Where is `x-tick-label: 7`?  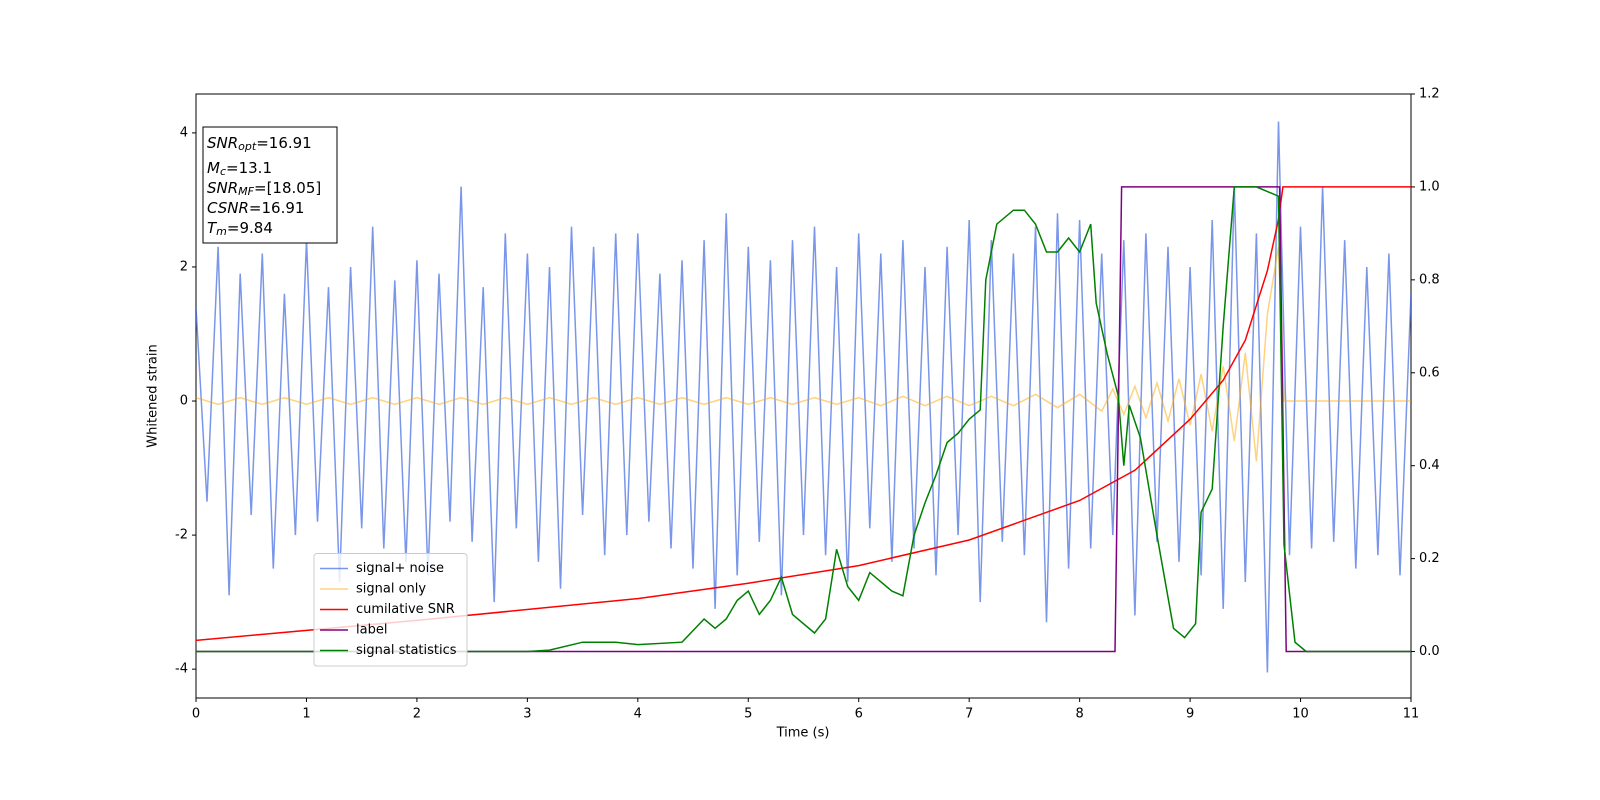 x-tick-label: 7 is located at coordinates (969, 714).